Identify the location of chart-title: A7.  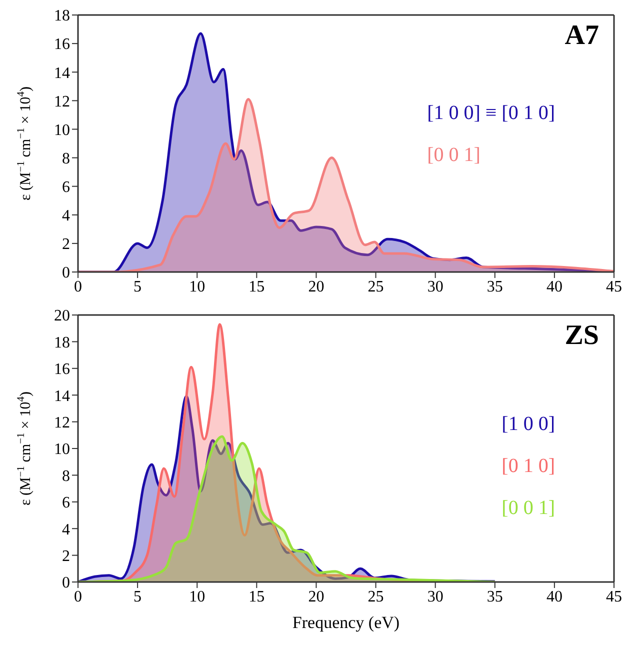
(581, 36).